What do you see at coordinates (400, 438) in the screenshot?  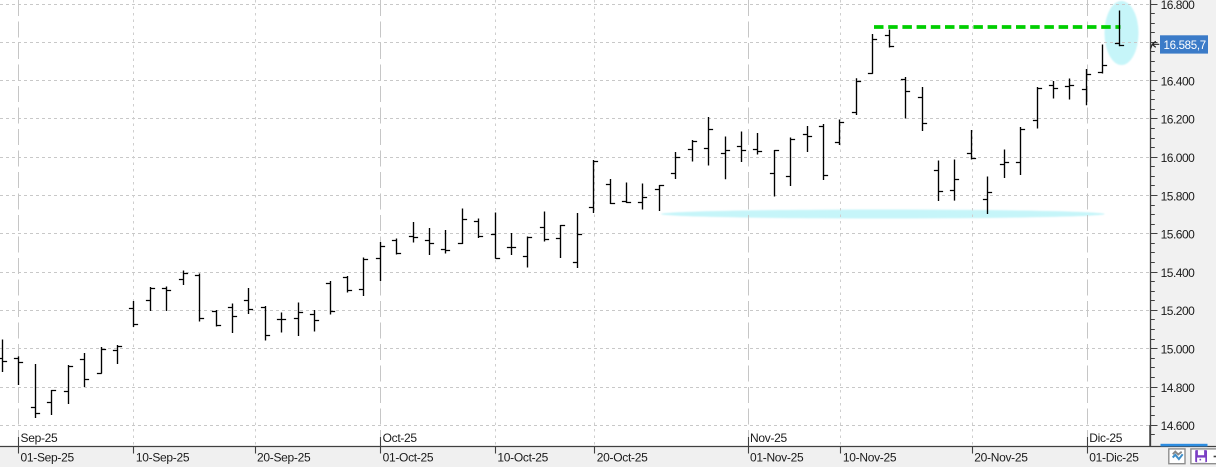 I see `svg-text: Oct-25` at bounding box center [400, 438].